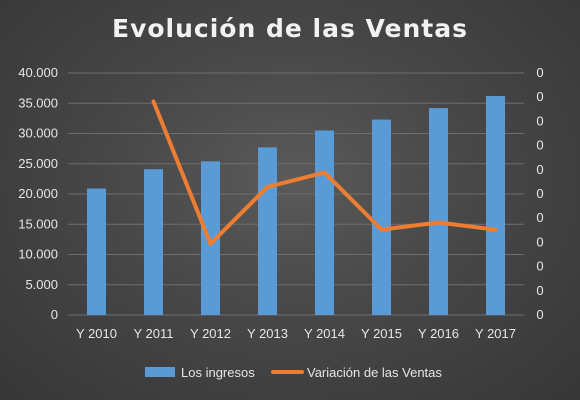  Describe the element at coordinates (324, 333) in the screenshot. I see `x-tick-label: Y 2014` at that location.